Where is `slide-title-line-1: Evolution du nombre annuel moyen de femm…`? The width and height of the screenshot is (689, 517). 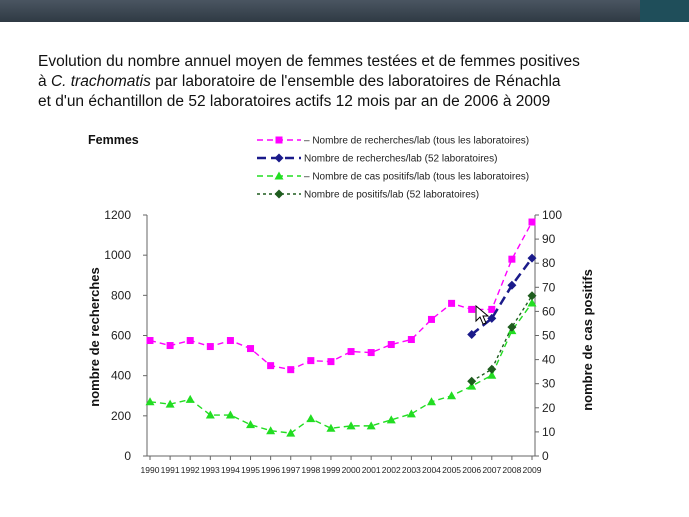 slide-title-line-1: Evolution du nombre annuel moyen de femm… is located at coordinates (309, 61).